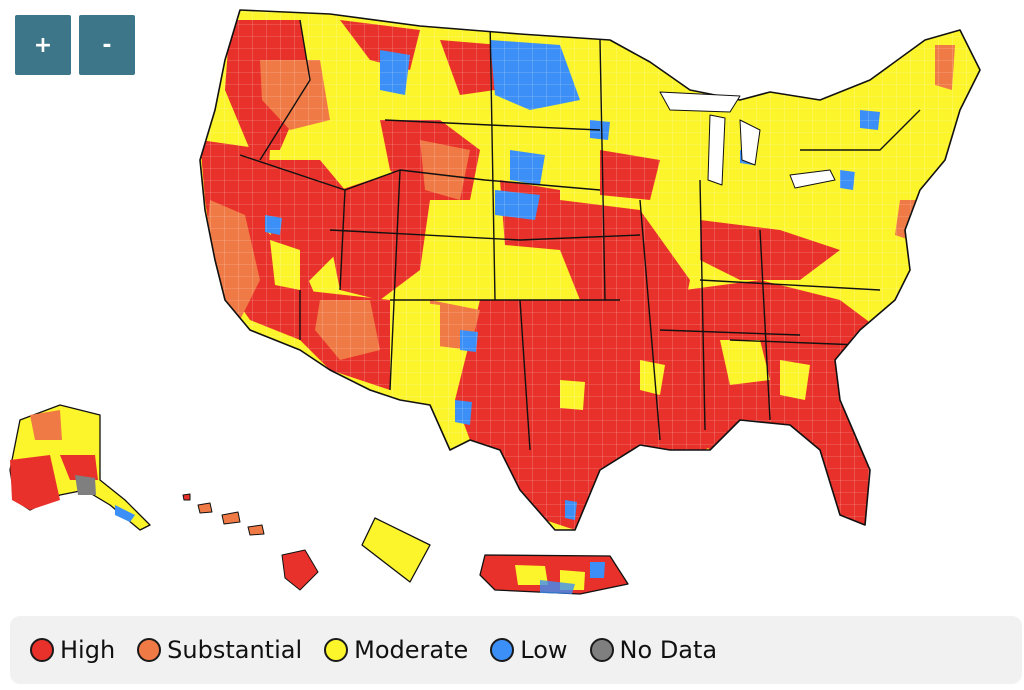 The height and width of the screenshot is (690, 1024). What do you see at coordinates (411, 650) in the screenshot?
I see `legend-label-moderate: Moderate` at bounding box center [411, 650].